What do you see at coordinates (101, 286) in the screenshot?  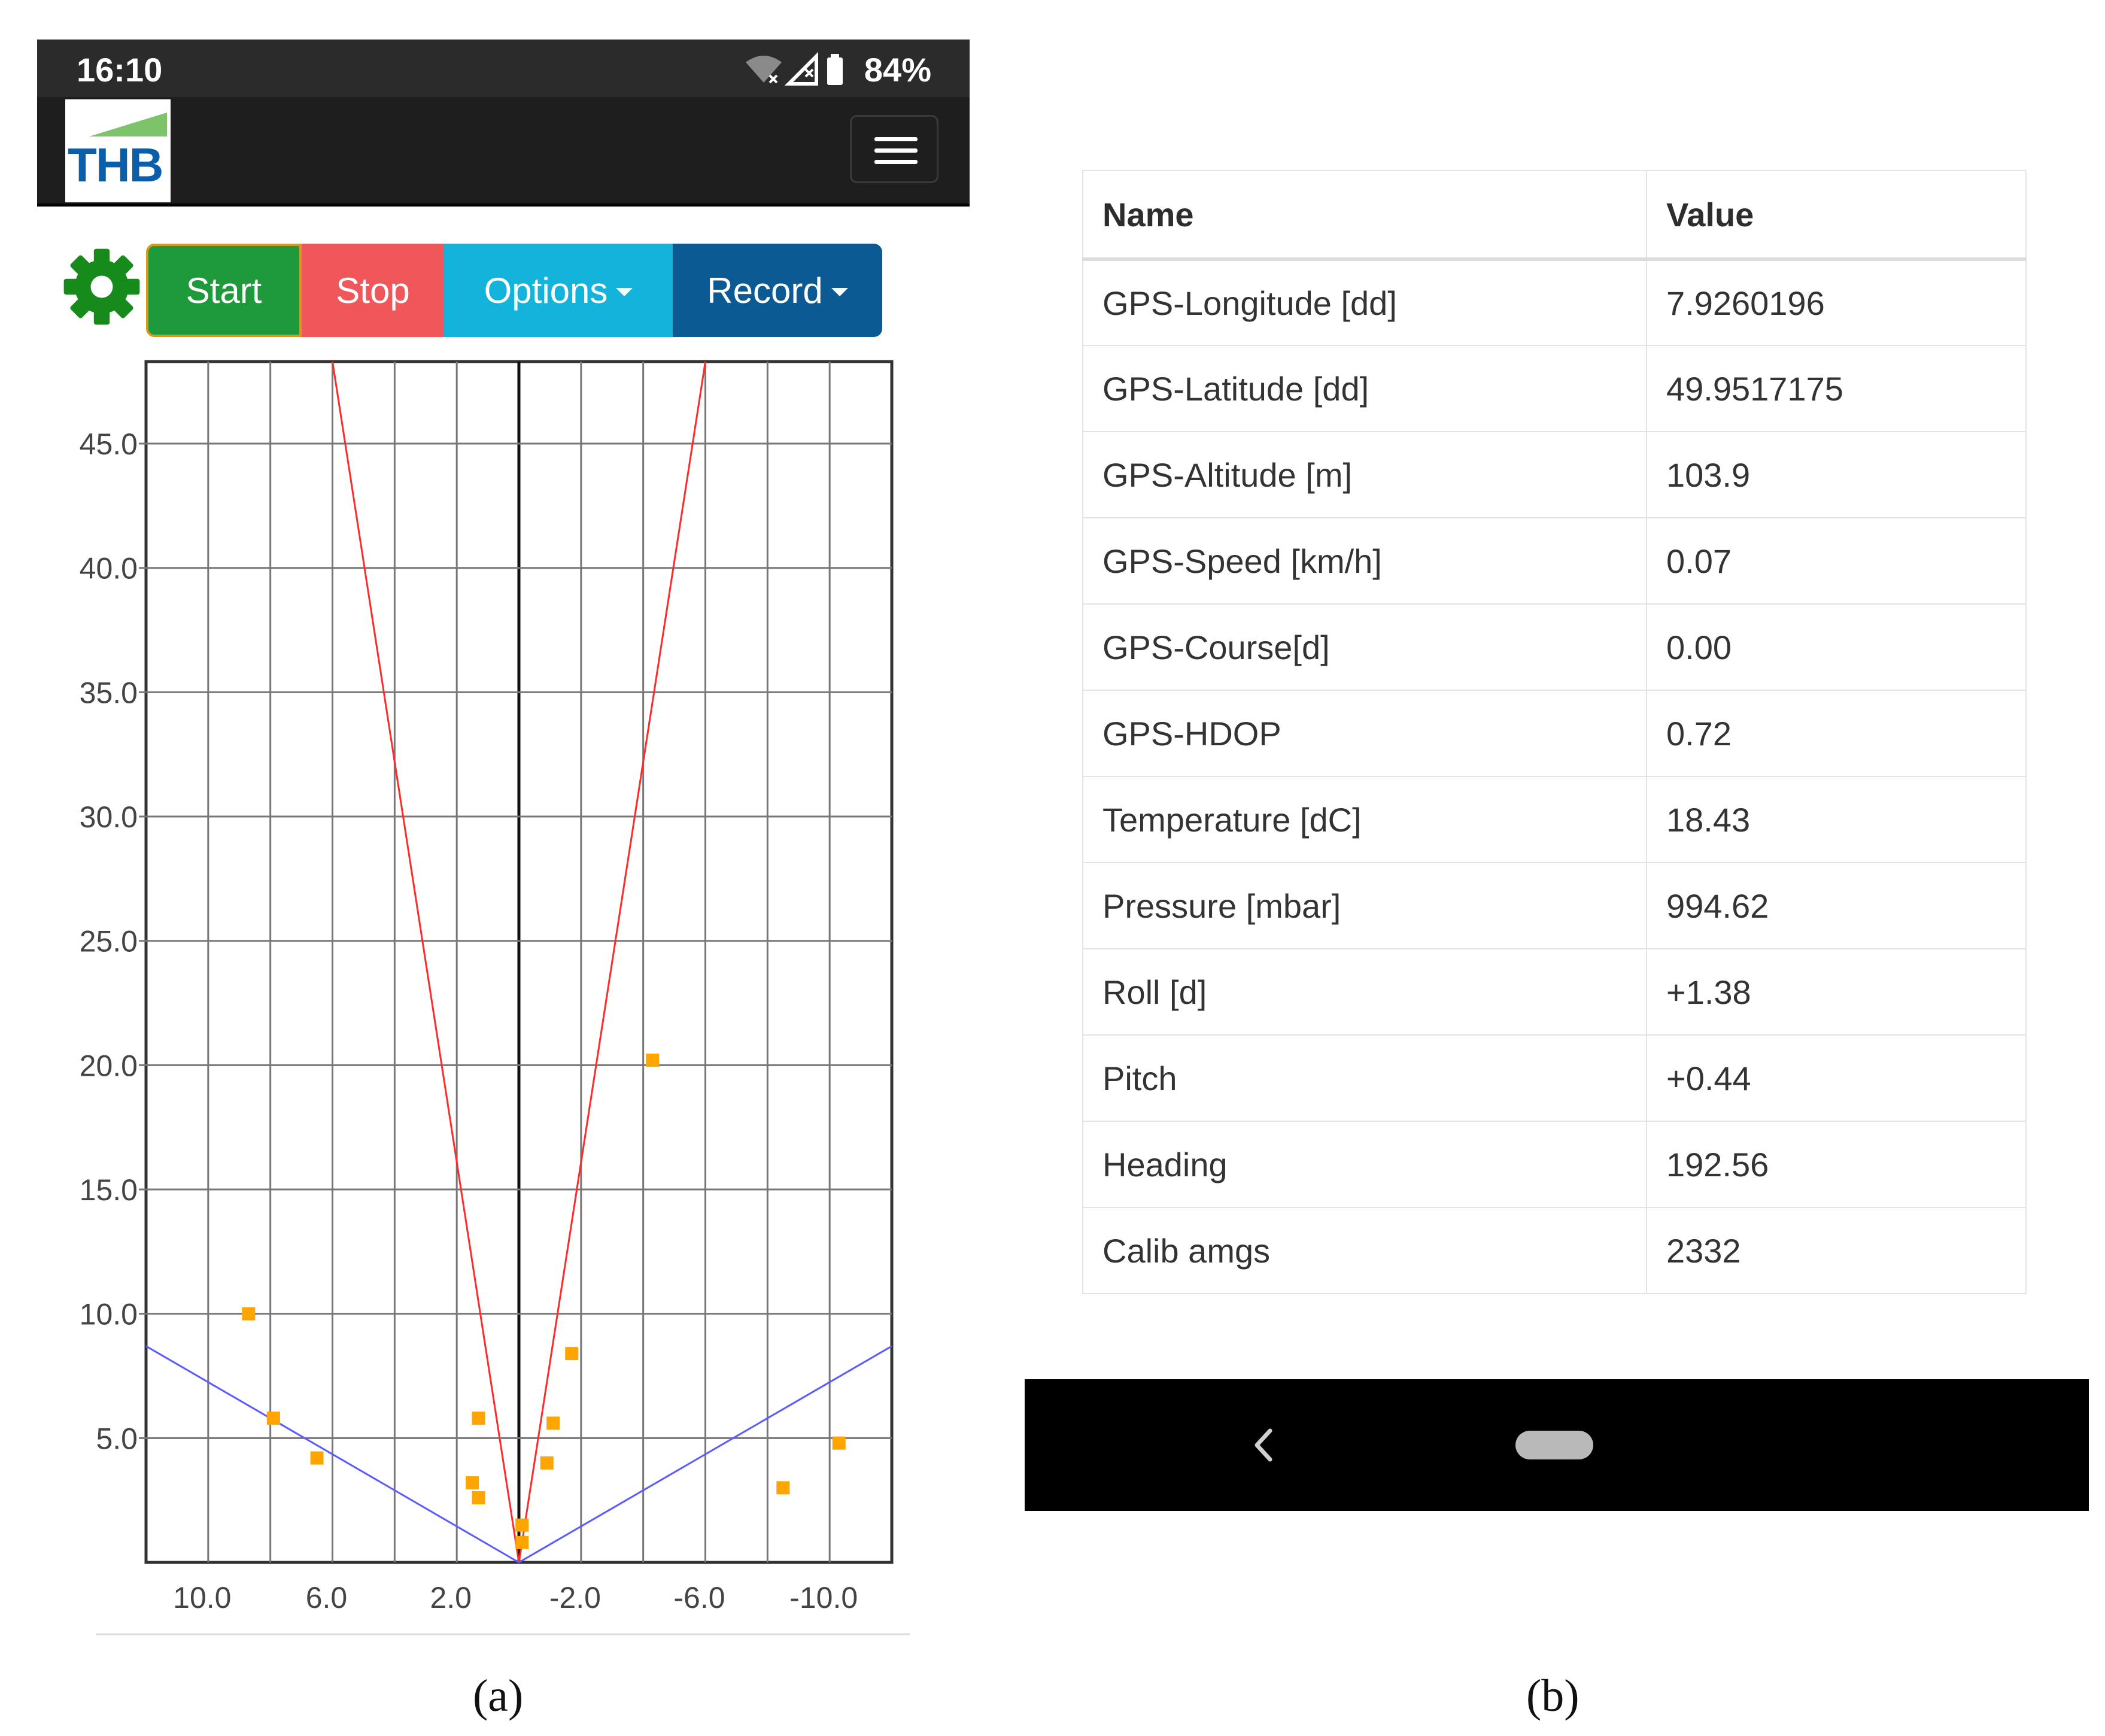 I see `gear-icon` at bounding box center [101, 286].